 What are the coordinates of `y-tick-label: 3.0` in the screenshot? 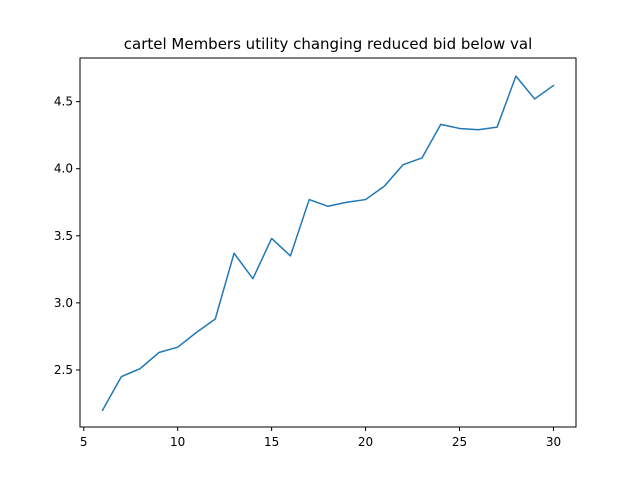 It's located at (63, 303).